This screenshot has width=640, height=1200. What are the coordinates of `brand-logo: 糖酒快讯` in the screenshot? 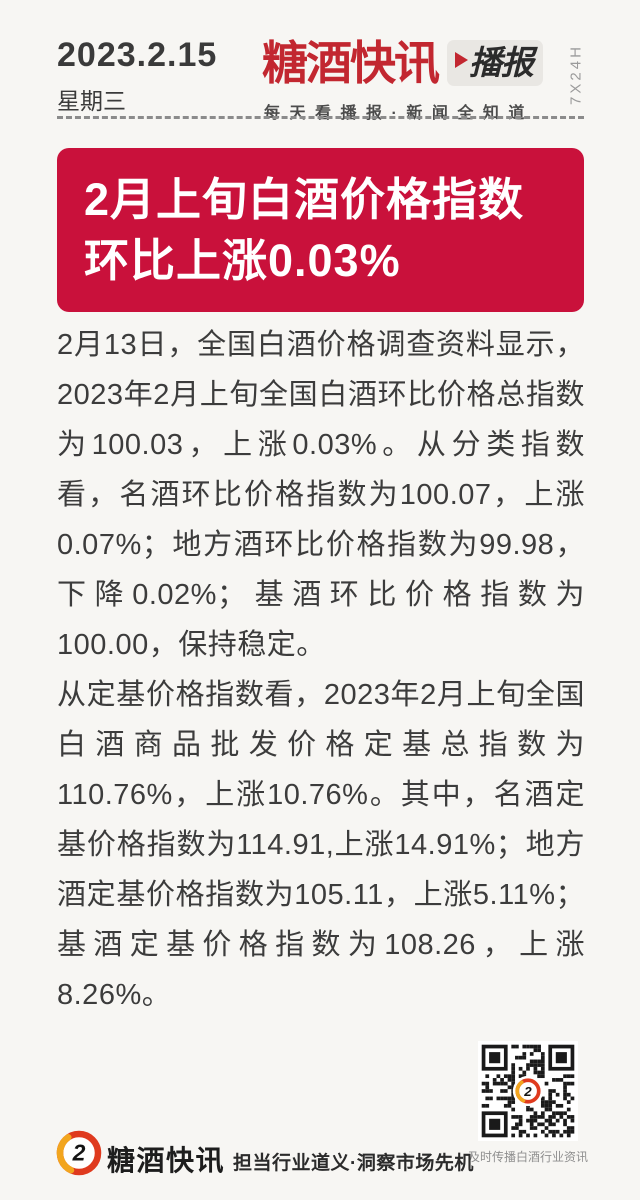 It's located at (351, 63).